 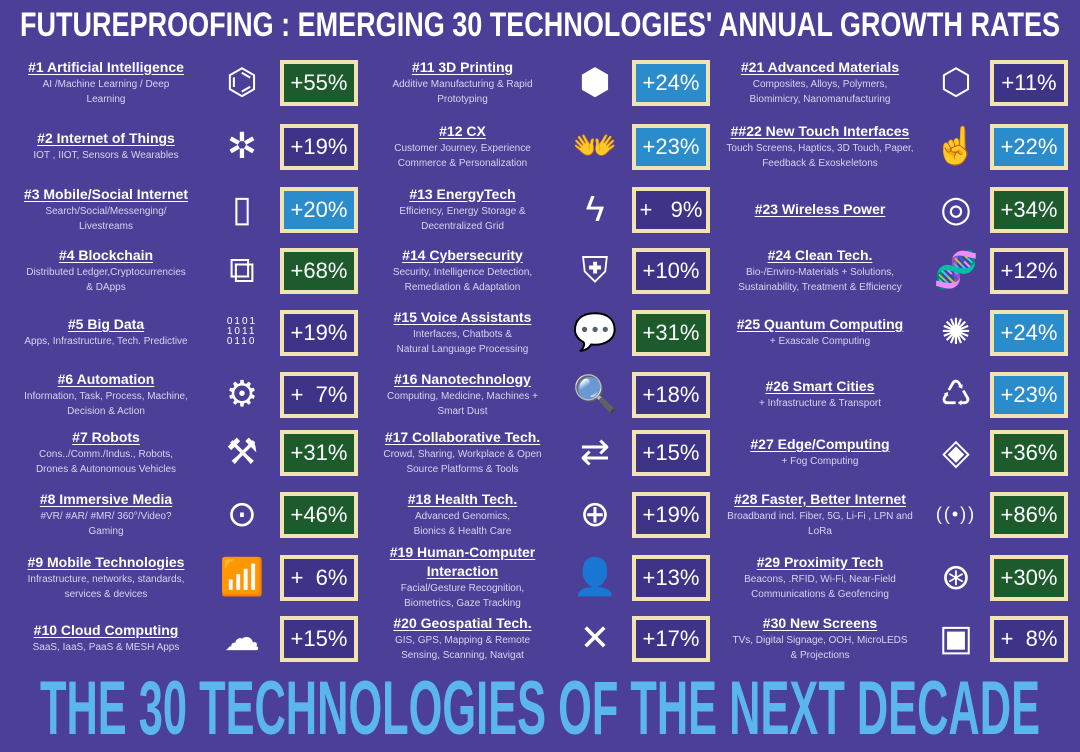 What do you see at coordinates (462, 622) in the screenshot?
I see `item-title: #20 Geospatial Tech.` at bounding box center [462, 622].